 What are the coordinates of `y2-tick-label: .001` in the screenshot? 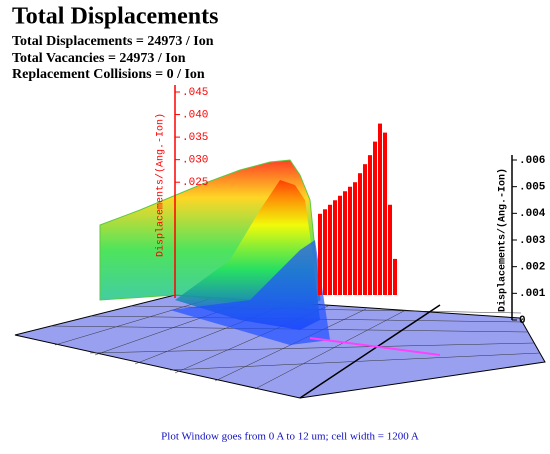 It's located at (532, 294).